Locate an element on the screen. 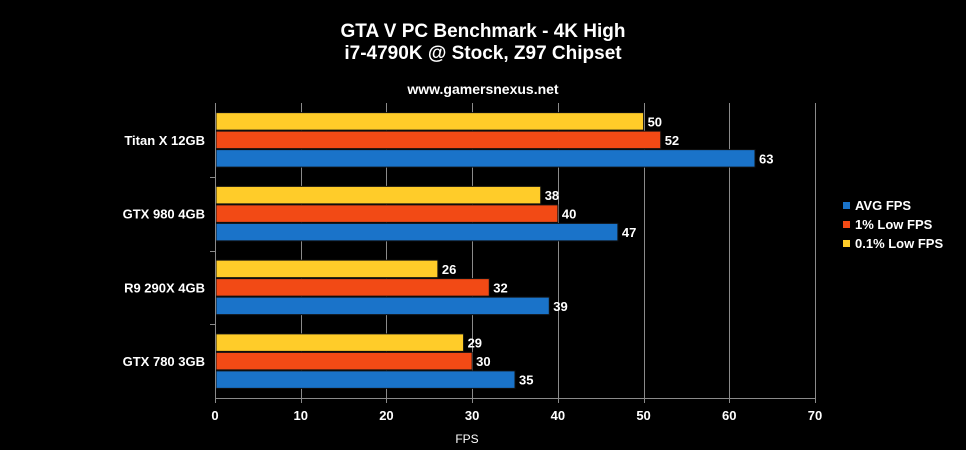 The width and height of the screenshot is (966, 450). bar-gtx-980-4gb-0-1-low-fps is located at coordinates (378, 195).